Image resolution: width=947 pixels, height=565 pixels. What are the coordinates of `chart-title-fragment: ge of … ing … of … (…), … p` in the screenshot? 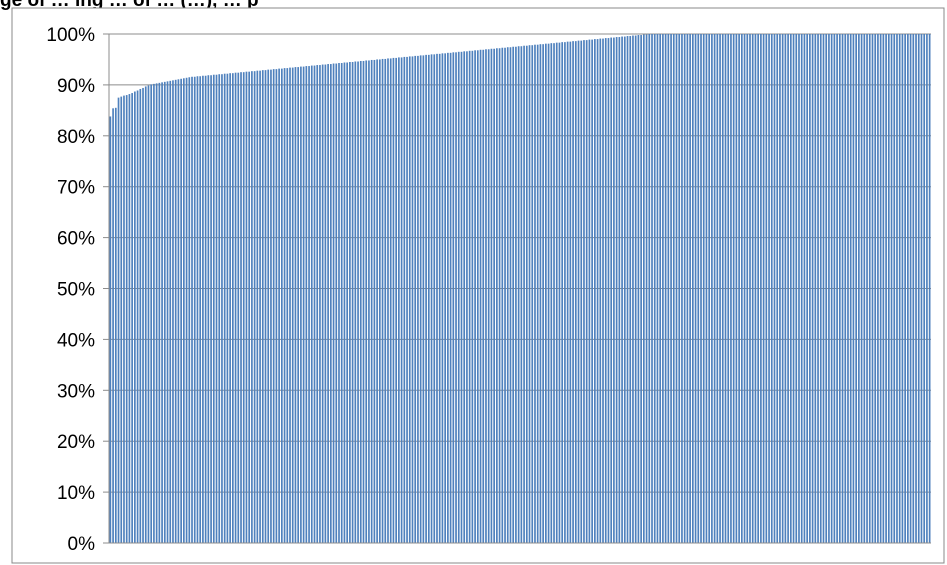 It's located at (129, 5).